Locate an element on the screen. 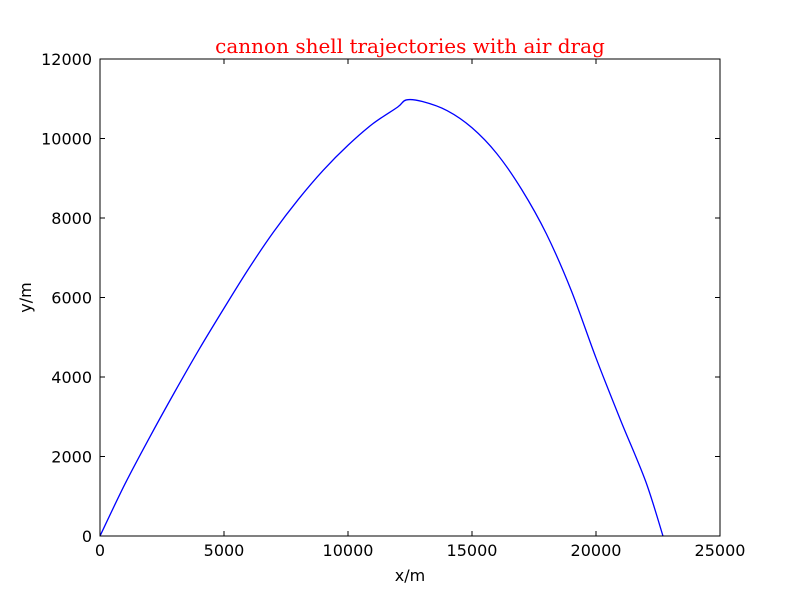 This screenshot has width=800, height=596. x-tick-label: 20000 is located at coordinates (596, 550).